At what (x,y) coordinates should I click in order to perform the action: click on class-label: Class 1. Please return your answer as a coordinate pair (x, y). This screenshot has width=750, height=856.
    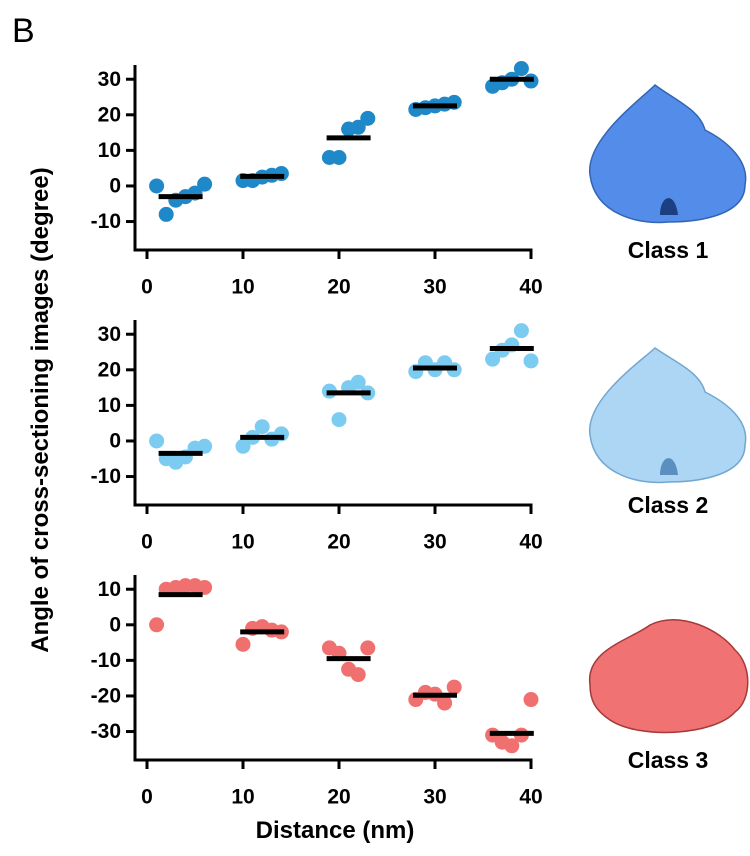
    Looking at the image, I should click on (668, 250).